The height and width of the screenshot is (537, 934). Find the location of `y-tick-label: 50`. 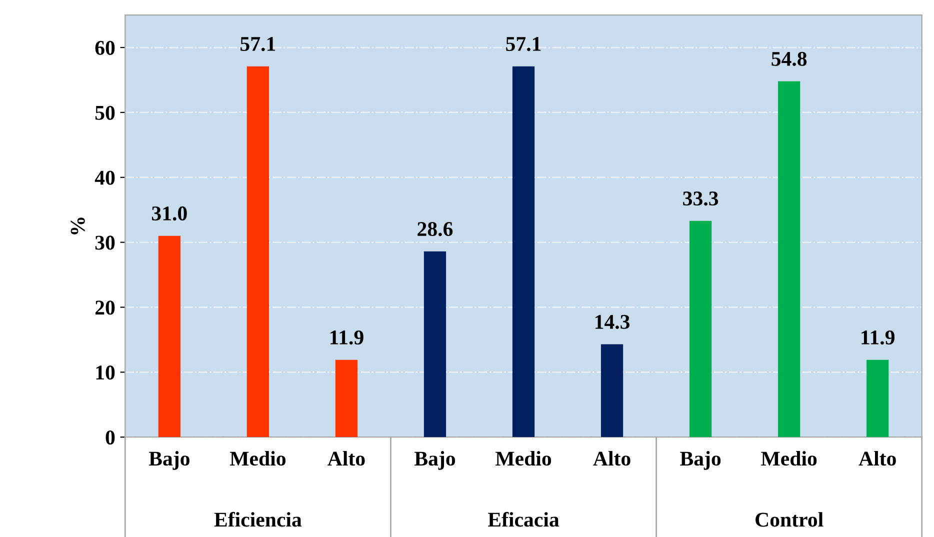

y-tick-label: 50 is located at coordinates (105, 113).